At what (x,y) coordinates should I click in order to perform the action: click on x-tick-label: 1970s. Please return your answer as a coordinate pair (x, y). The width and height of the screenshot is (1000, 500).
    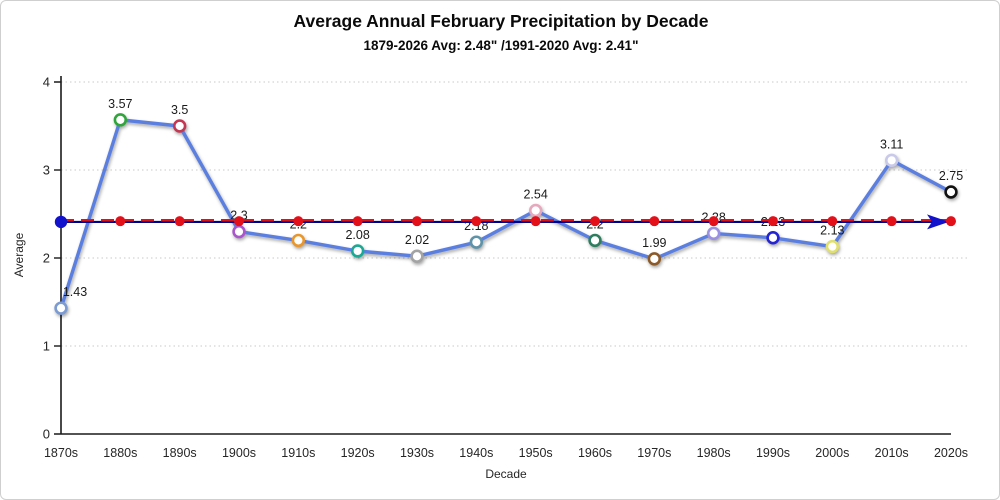
    Looking at the image, I should click on (654, 453).